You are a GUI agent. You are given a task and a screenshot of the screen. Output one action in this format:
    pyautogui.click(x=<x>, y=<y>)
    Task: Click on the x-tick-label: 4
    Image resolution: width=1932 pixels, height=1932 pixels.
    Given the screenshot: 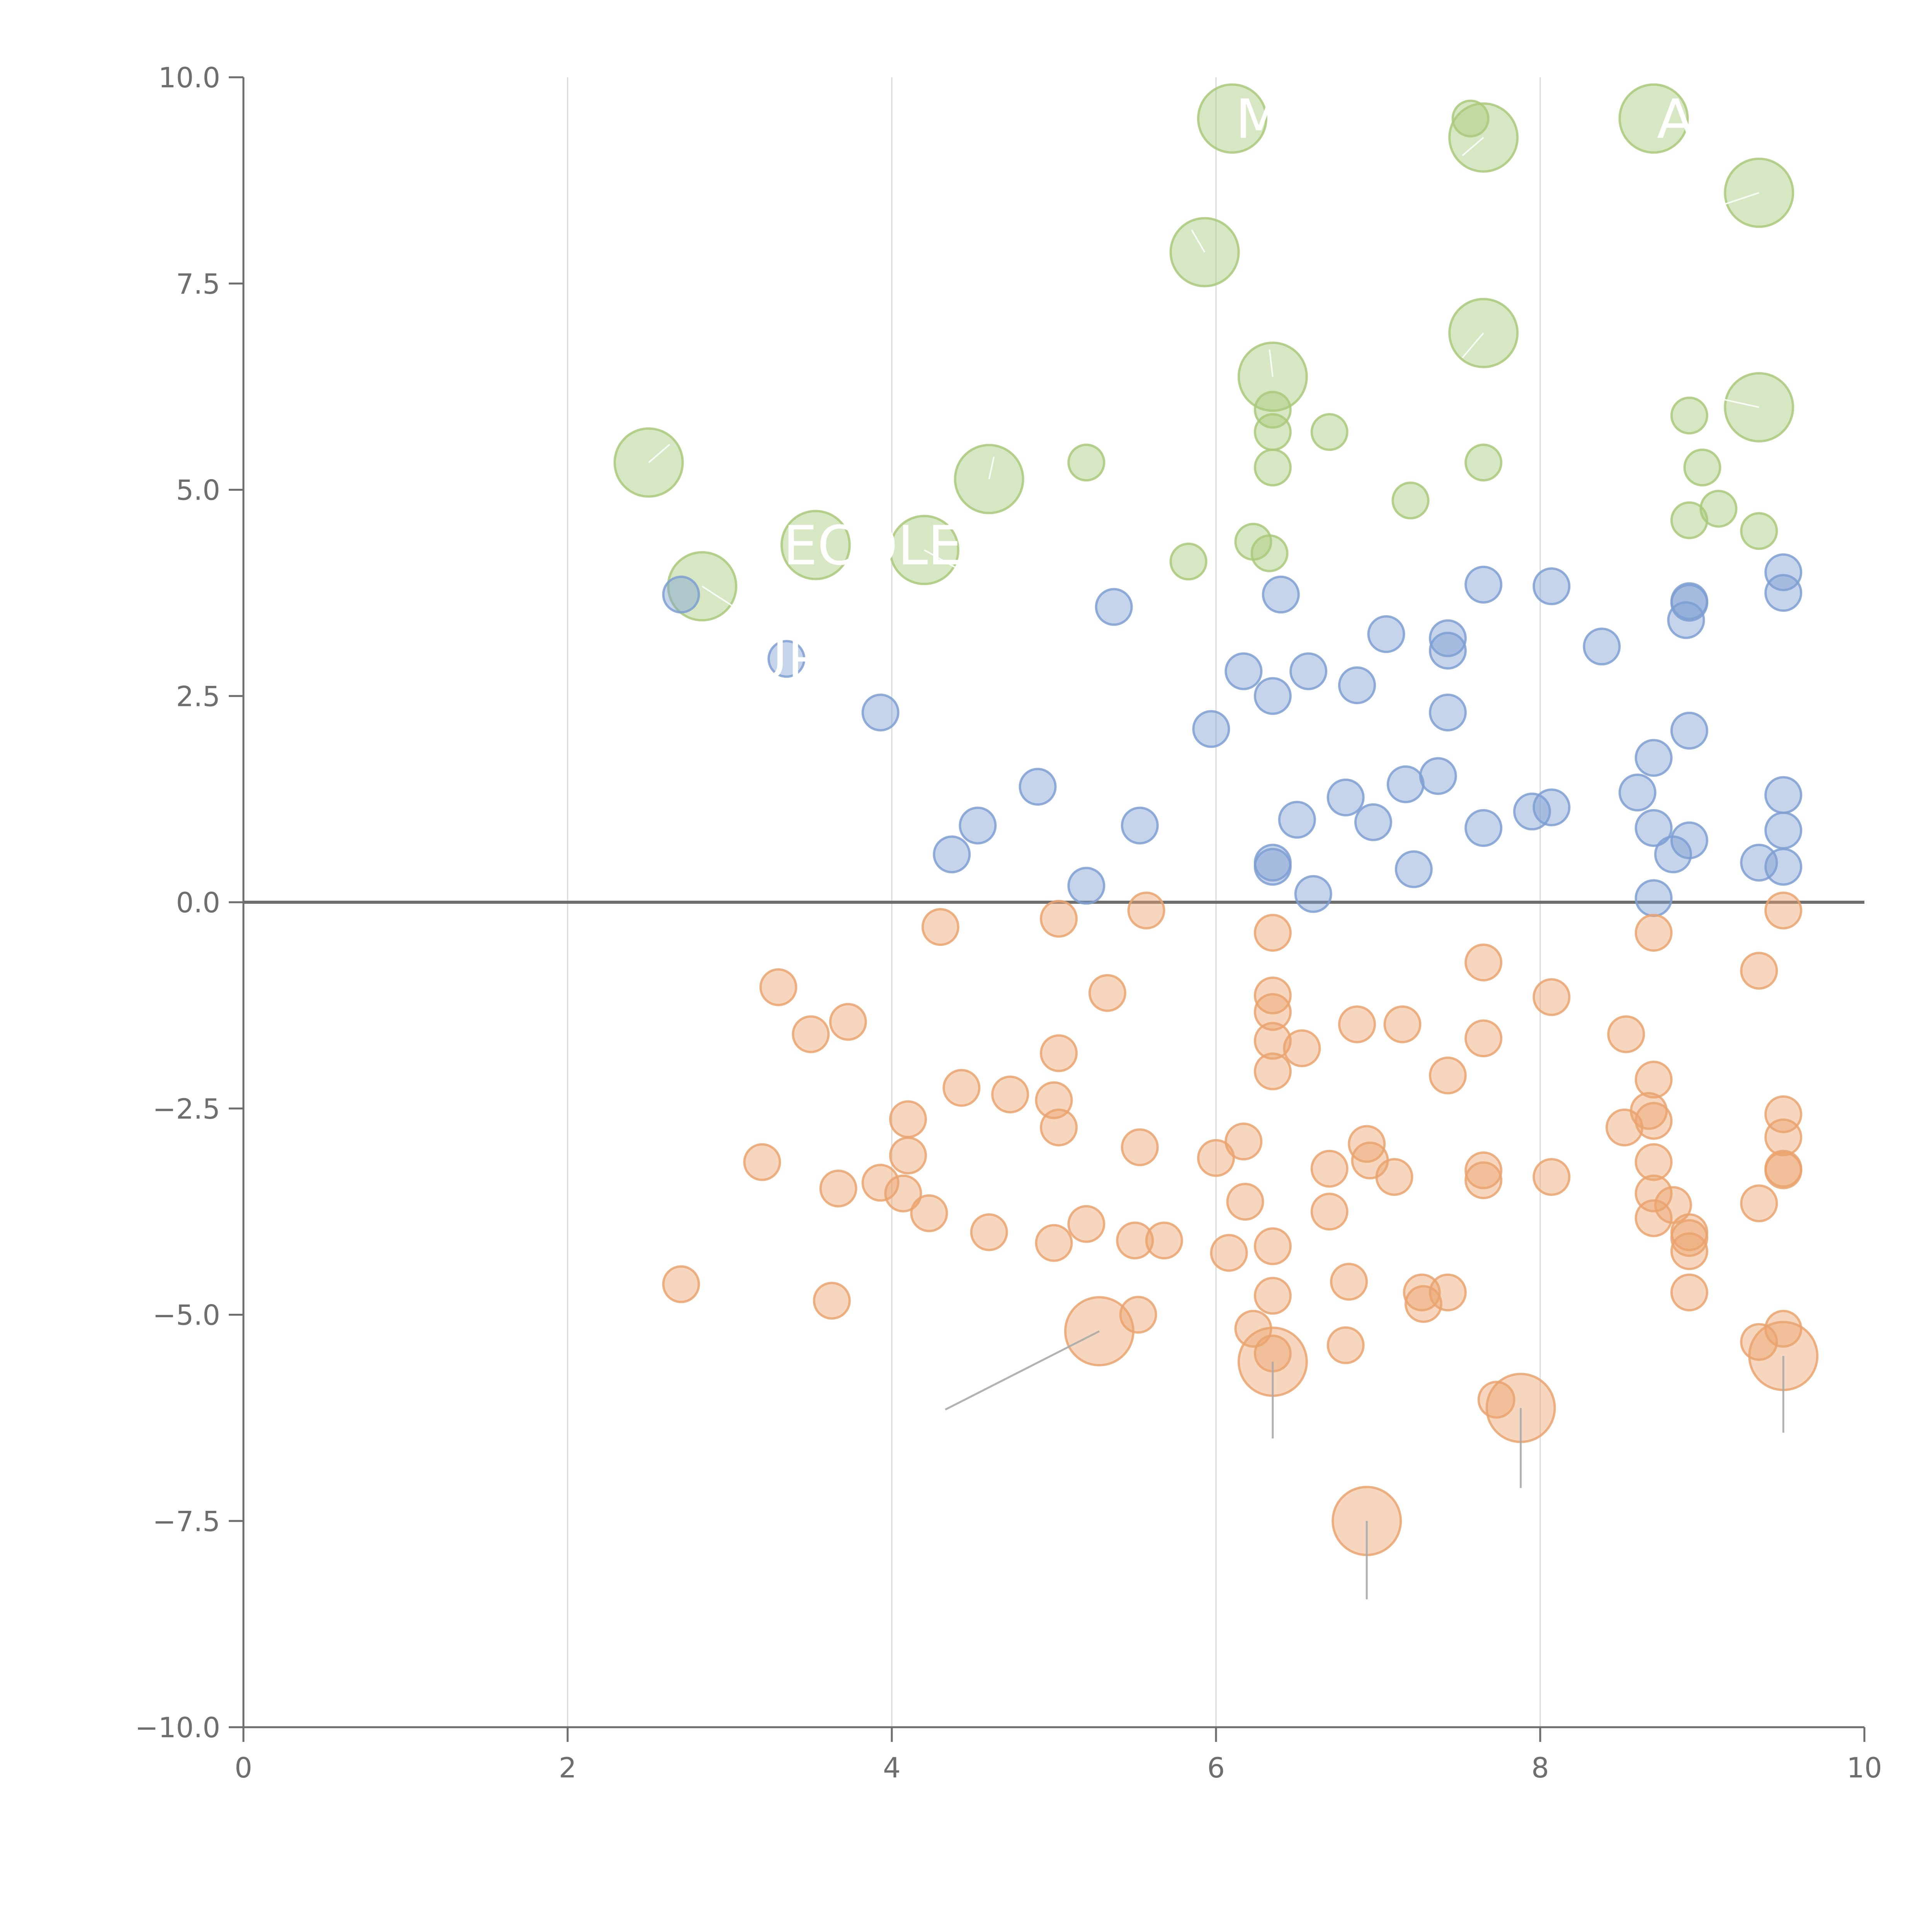 What is the action you would take?
    pyautogui.click(x=892, y=1768)
    